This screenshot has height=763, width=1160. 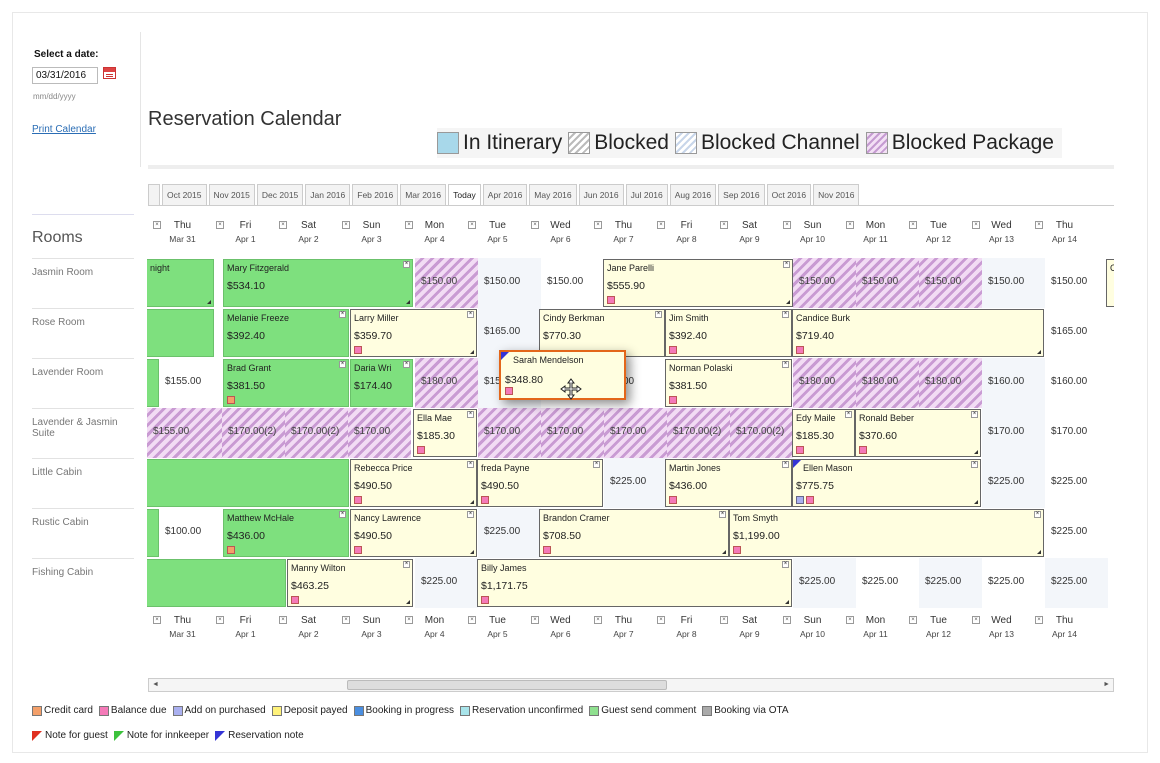 What do you see at coordinates (83, 333) in the screenshot?
I see `room-label: Rose Room` at bounding box center [83, 333].